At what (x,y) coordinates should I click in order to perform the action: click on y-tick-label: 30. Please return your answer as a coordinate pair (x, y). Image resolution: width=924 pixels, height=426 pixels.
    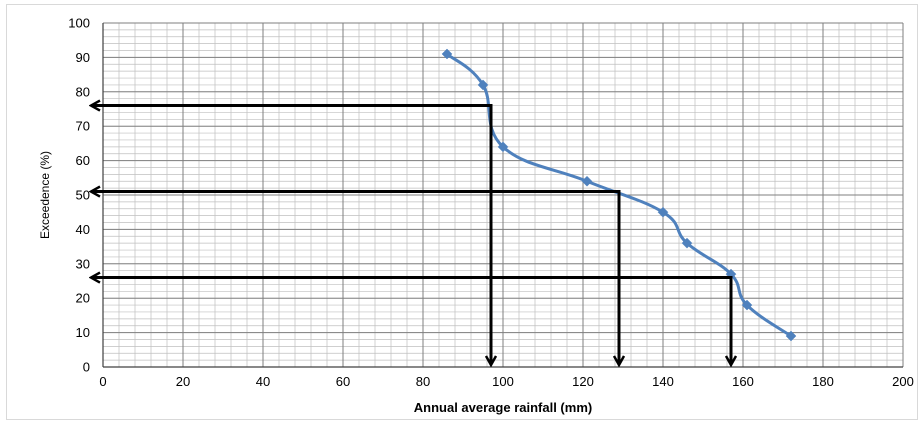
    Looking at the image, I should click on (83, 263).